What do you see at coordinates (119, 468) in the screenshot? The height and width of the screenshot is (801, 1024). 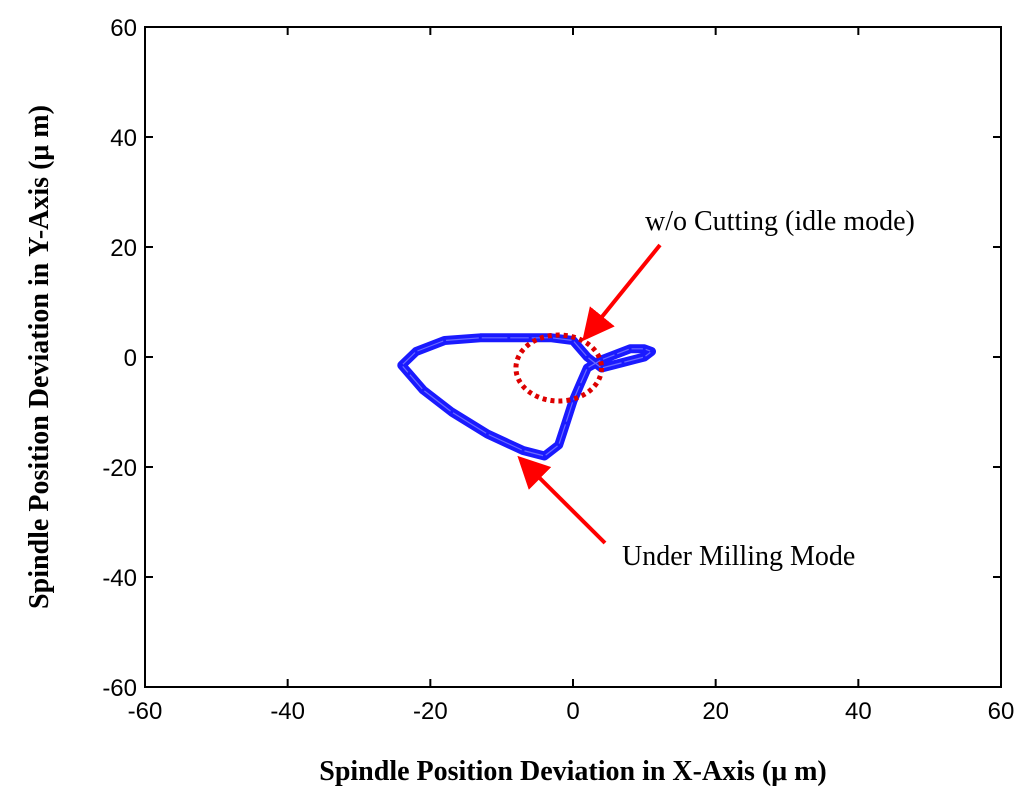 I see `y-tick-label: -20` at bounding box center [119, 468].